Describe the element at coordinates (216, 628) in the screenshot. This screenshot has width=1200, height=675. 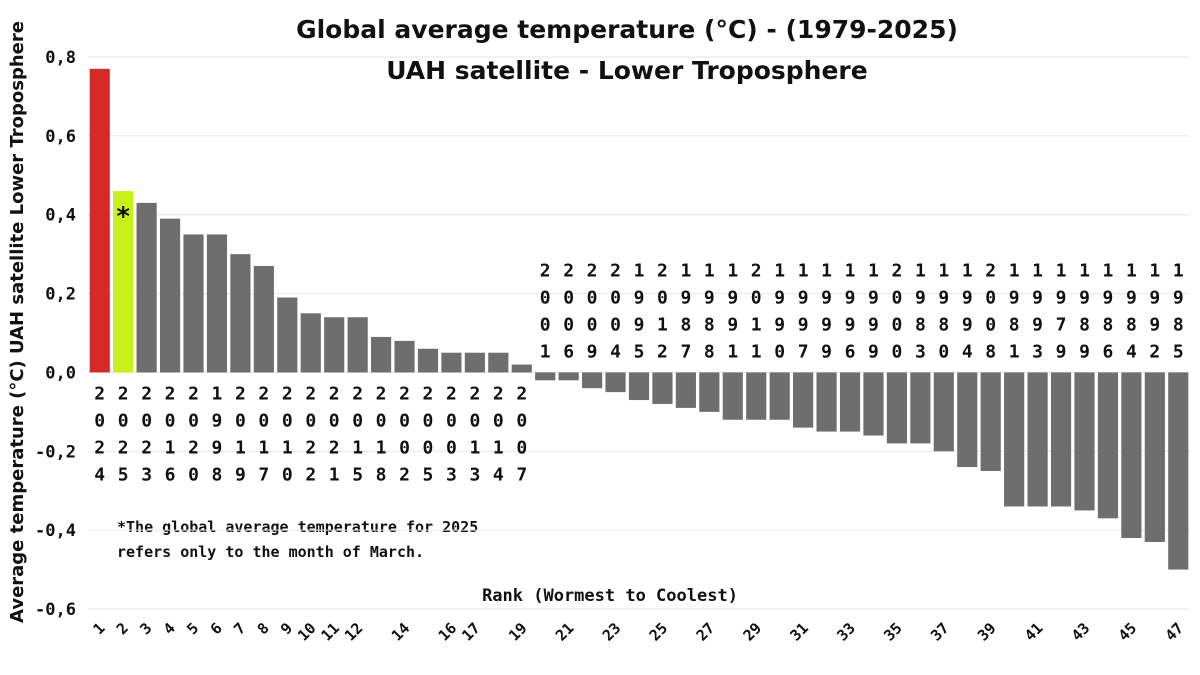
I see `rank-tick-label: 6` at that location.